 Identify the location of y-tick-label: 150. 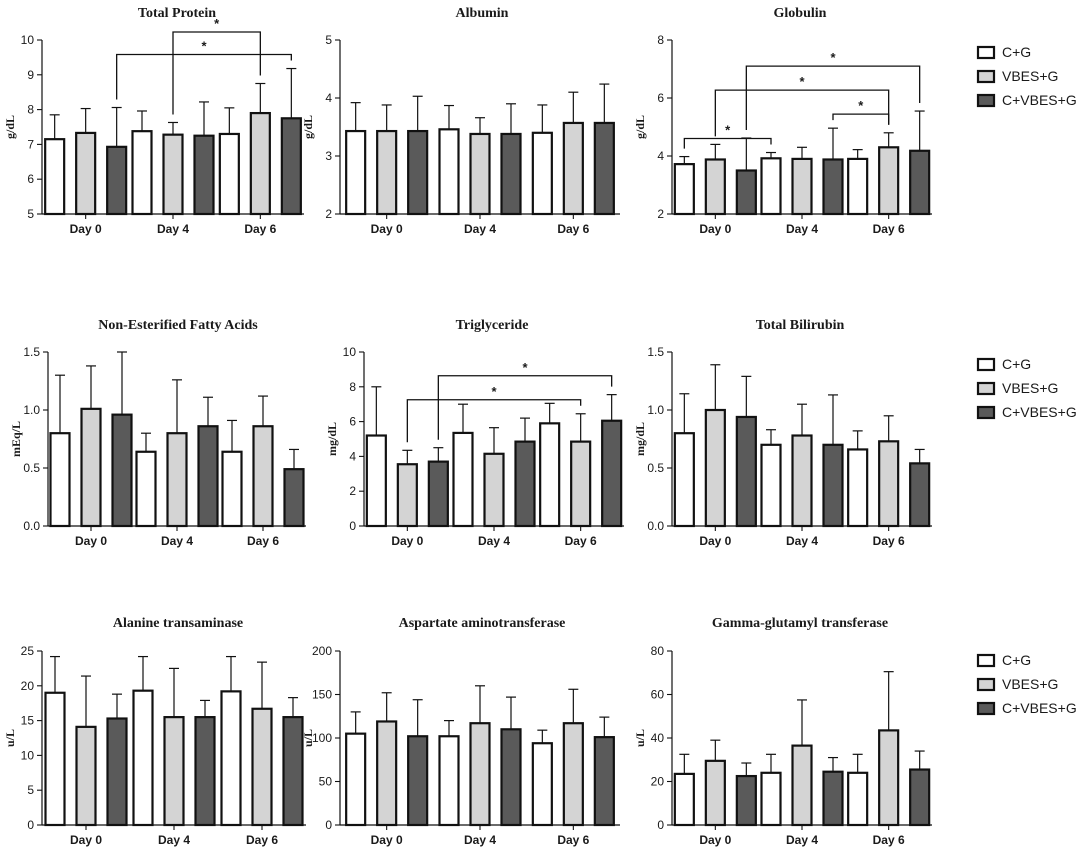
(322, 695).